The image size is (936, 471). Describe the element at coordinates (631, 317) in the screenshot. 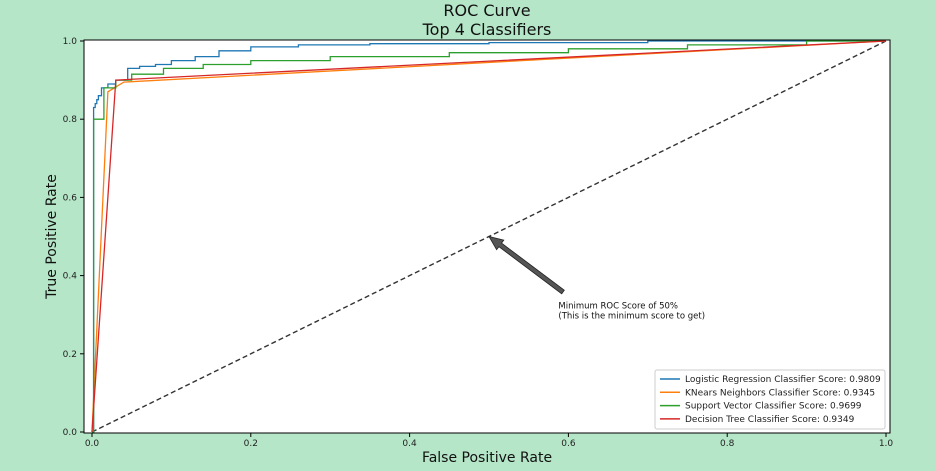

I see `annotation-text-line2: (This is the minimum score to get)` at that location.